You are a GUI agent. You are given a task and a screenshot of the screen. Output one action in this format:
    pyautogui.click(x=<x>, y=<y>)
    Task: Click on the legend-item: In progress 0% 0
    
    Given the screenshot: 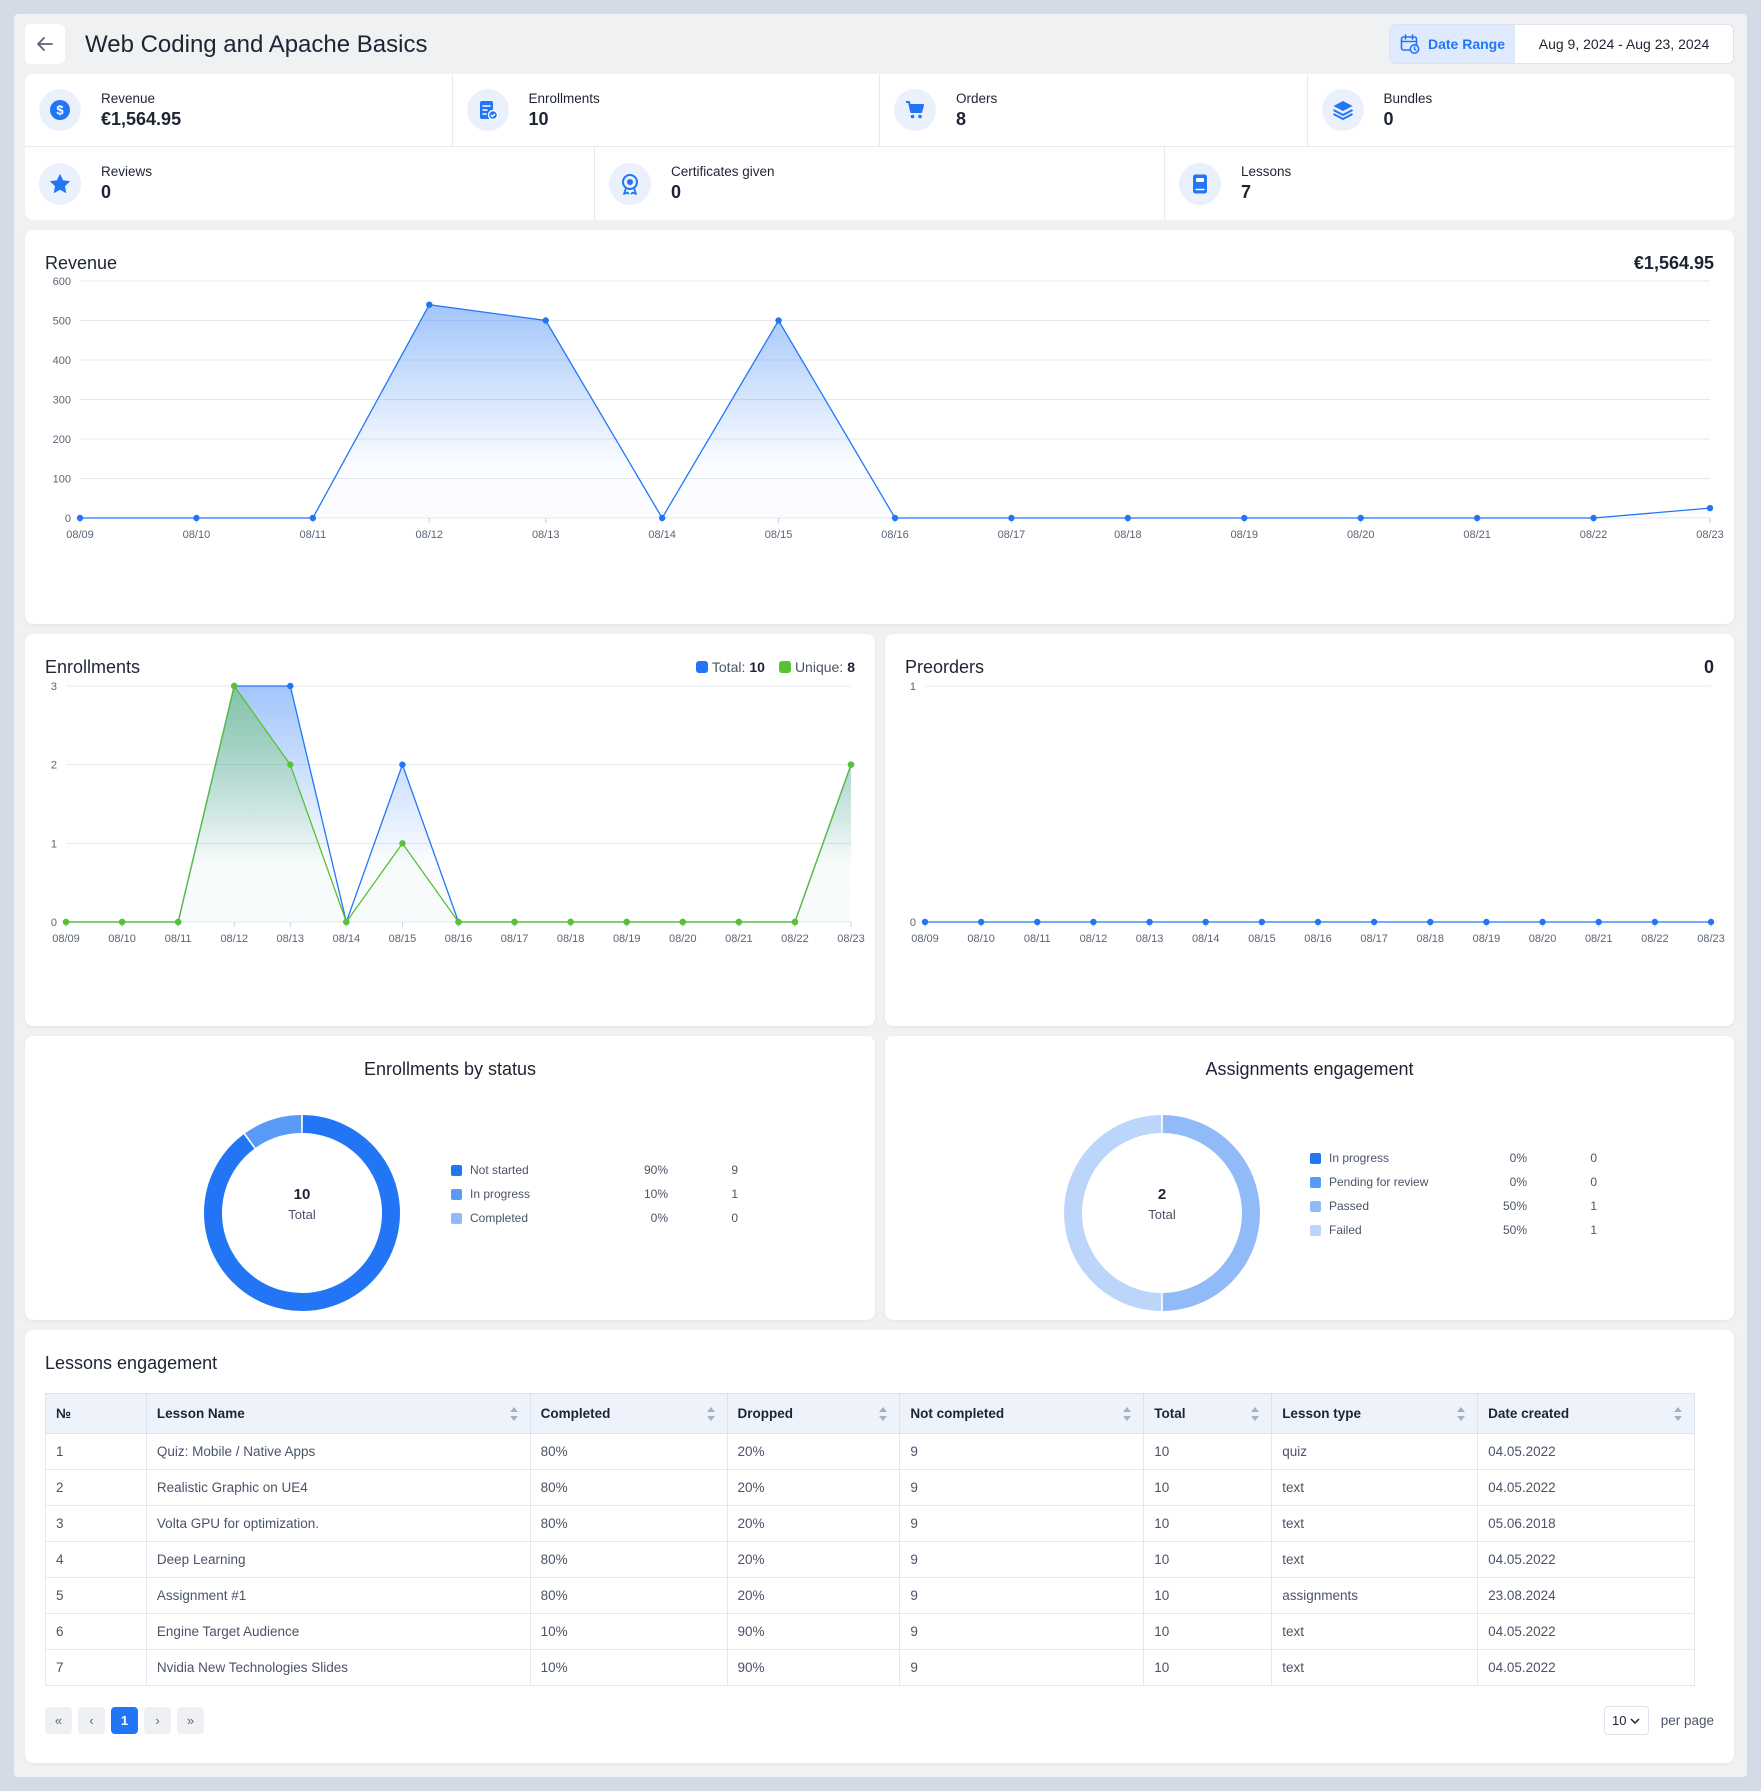 What is the action you would take?
    pyautogui.click(x=1453, y=1158)
    